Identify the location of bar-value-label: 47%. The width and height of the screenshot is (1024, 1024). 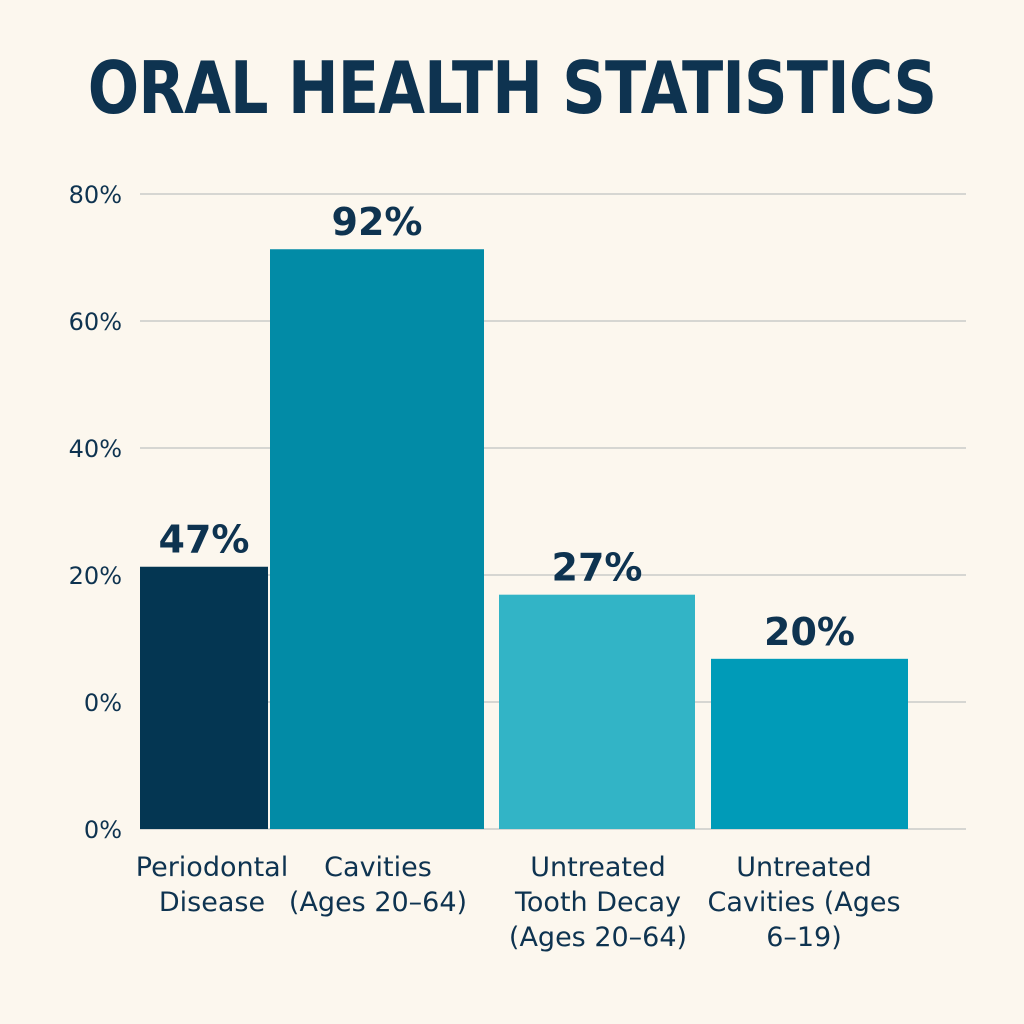
(204, 540).